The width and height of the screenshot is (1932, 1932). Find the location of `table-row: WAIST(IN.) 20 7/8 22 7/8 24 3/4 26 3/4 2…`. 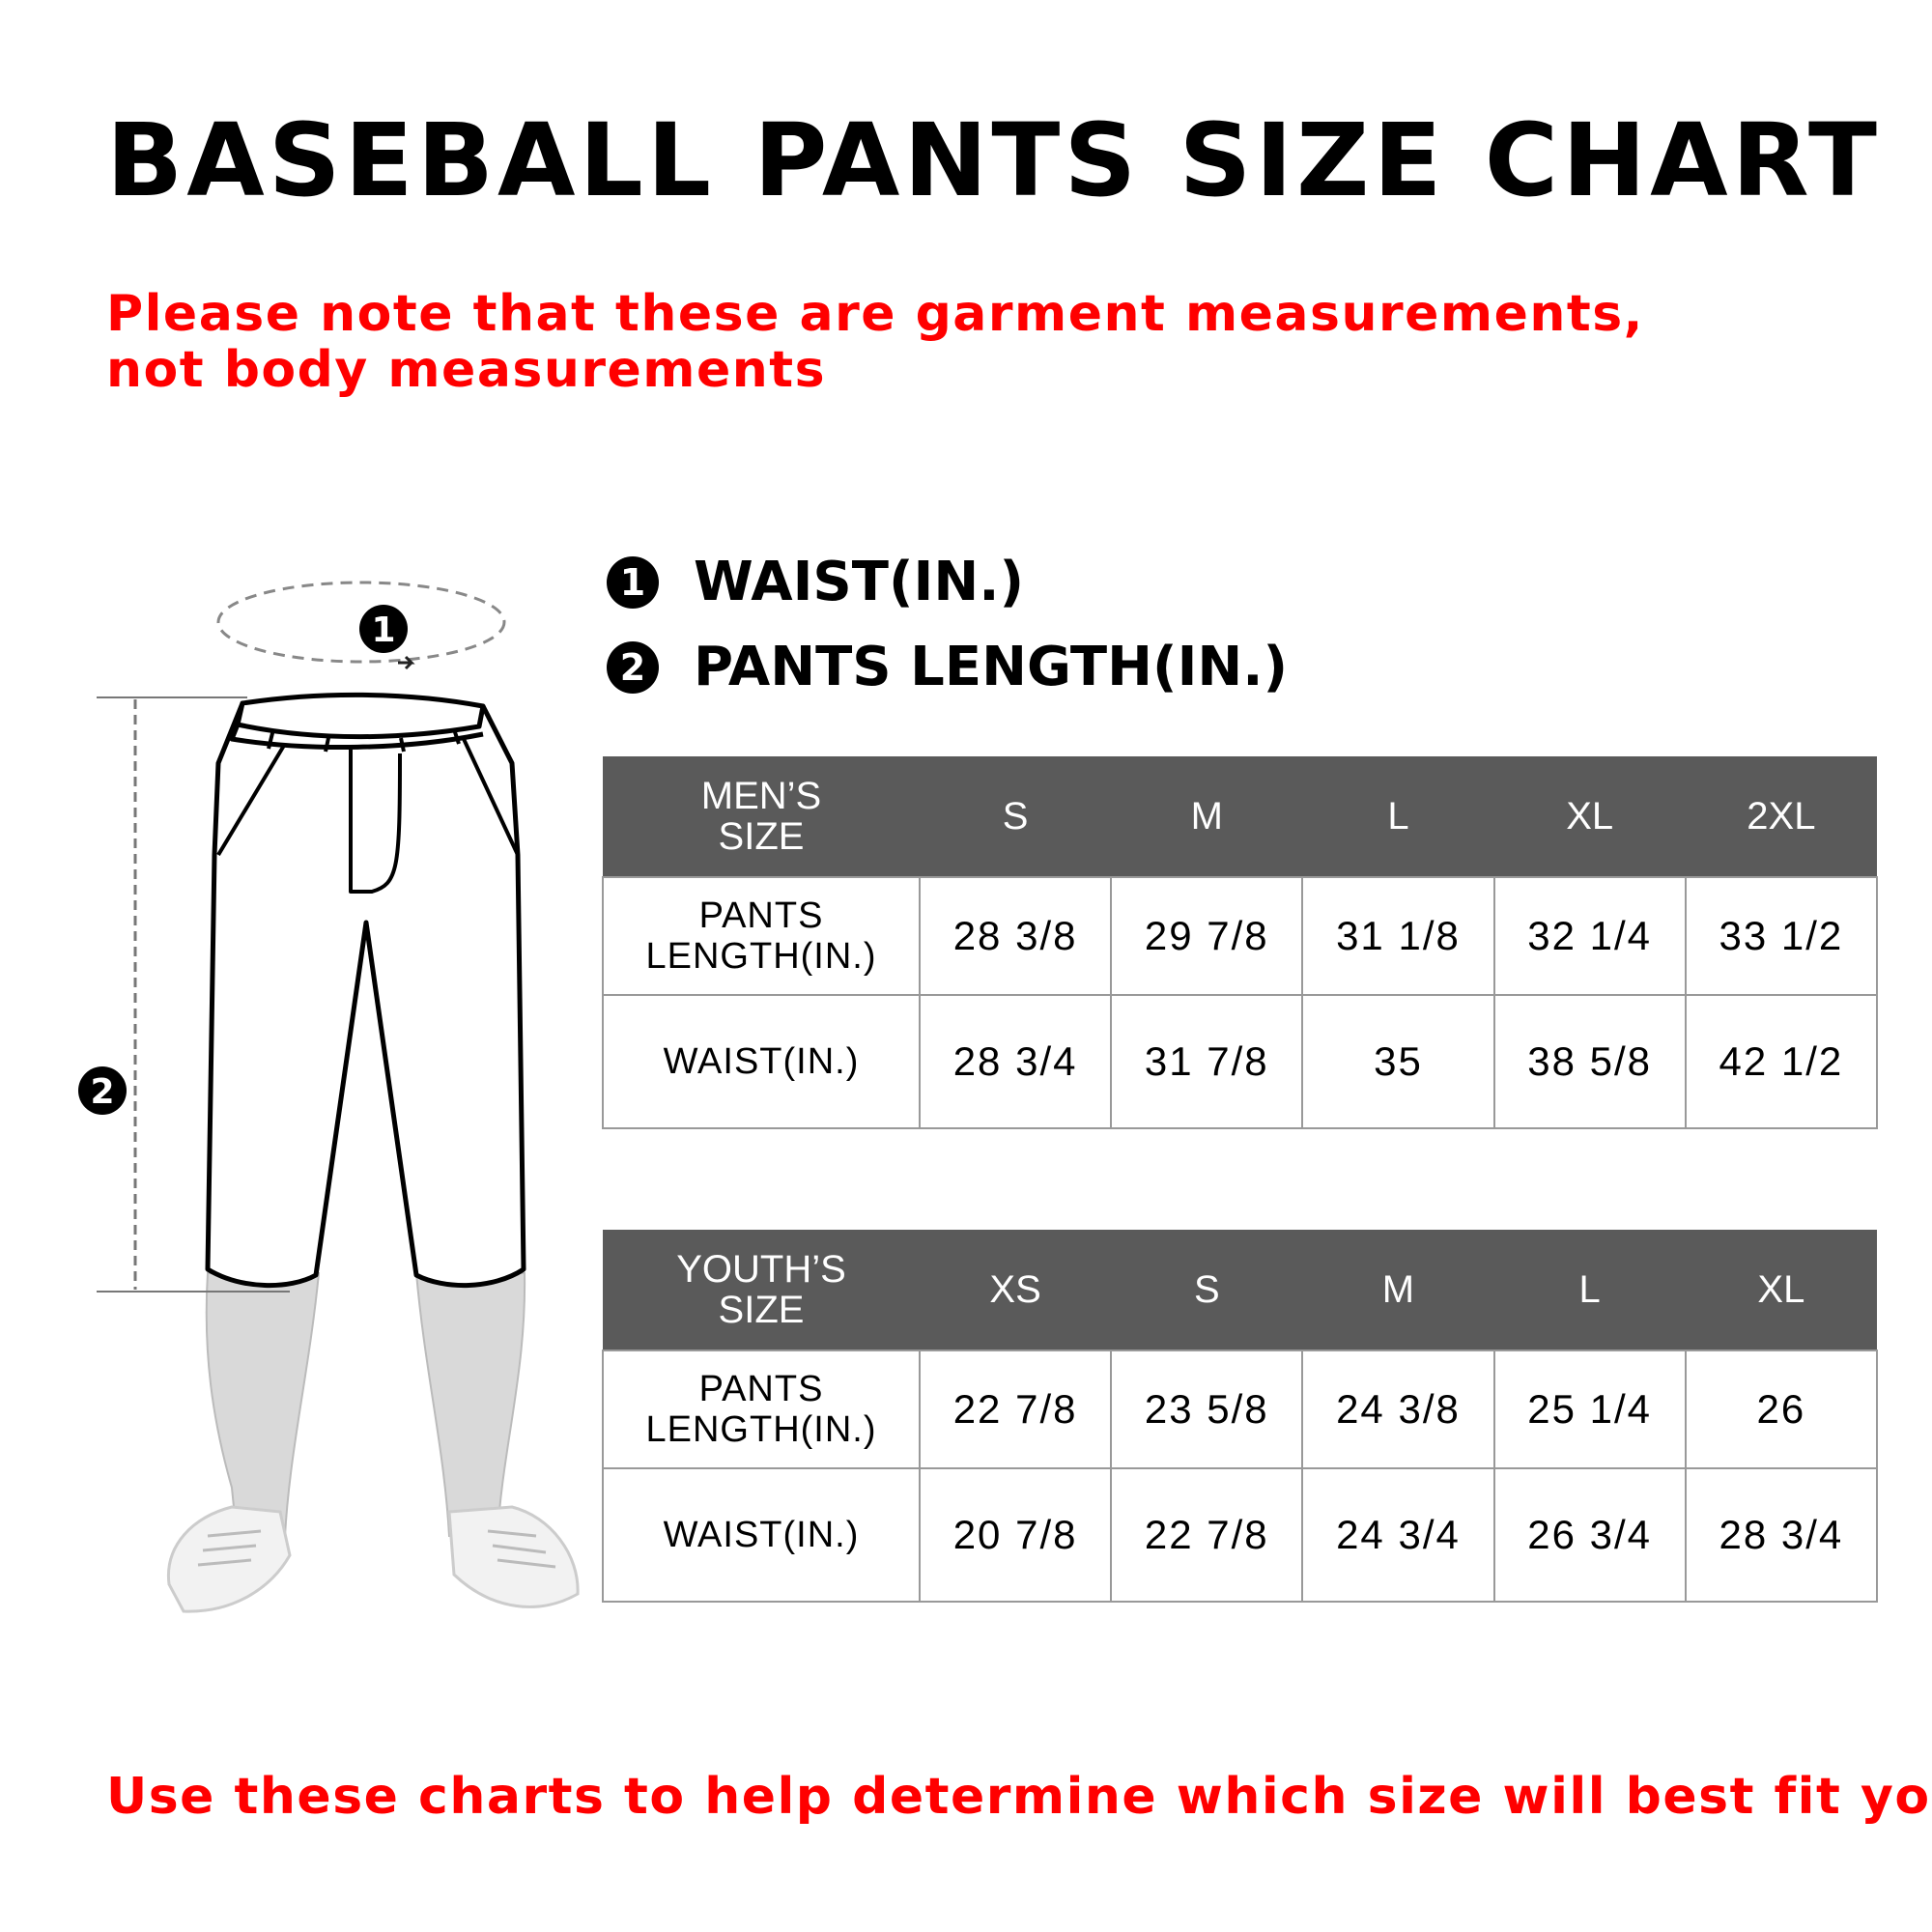

table-row: WAIST(IN.) 20 7/8 22 7/8 24 3/4 26 3/4 2… is located at coordinates (1240, 1535).